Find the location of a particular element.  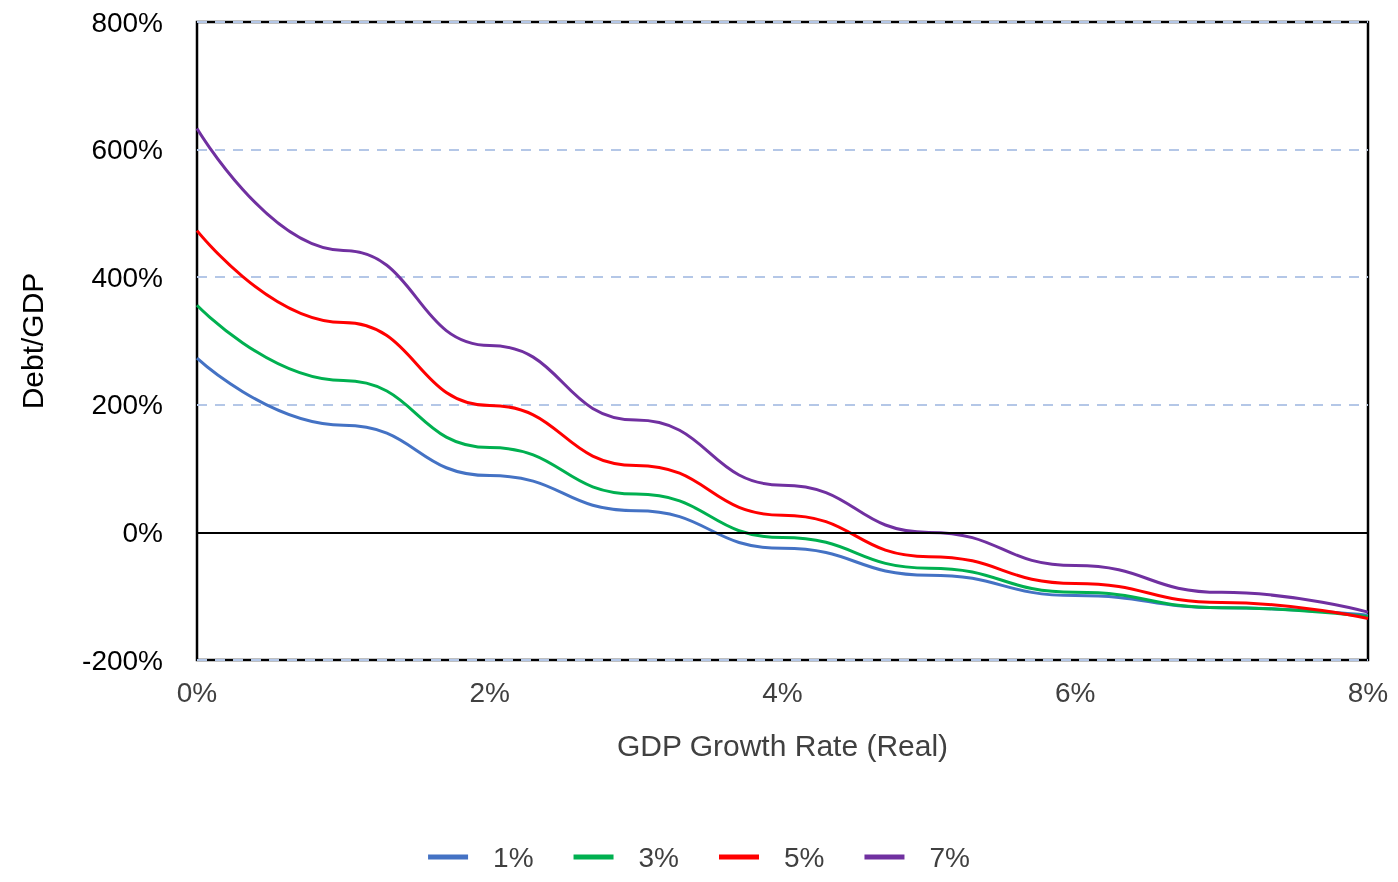

x-tick-label: 4% is located at coordinates (782, 692).